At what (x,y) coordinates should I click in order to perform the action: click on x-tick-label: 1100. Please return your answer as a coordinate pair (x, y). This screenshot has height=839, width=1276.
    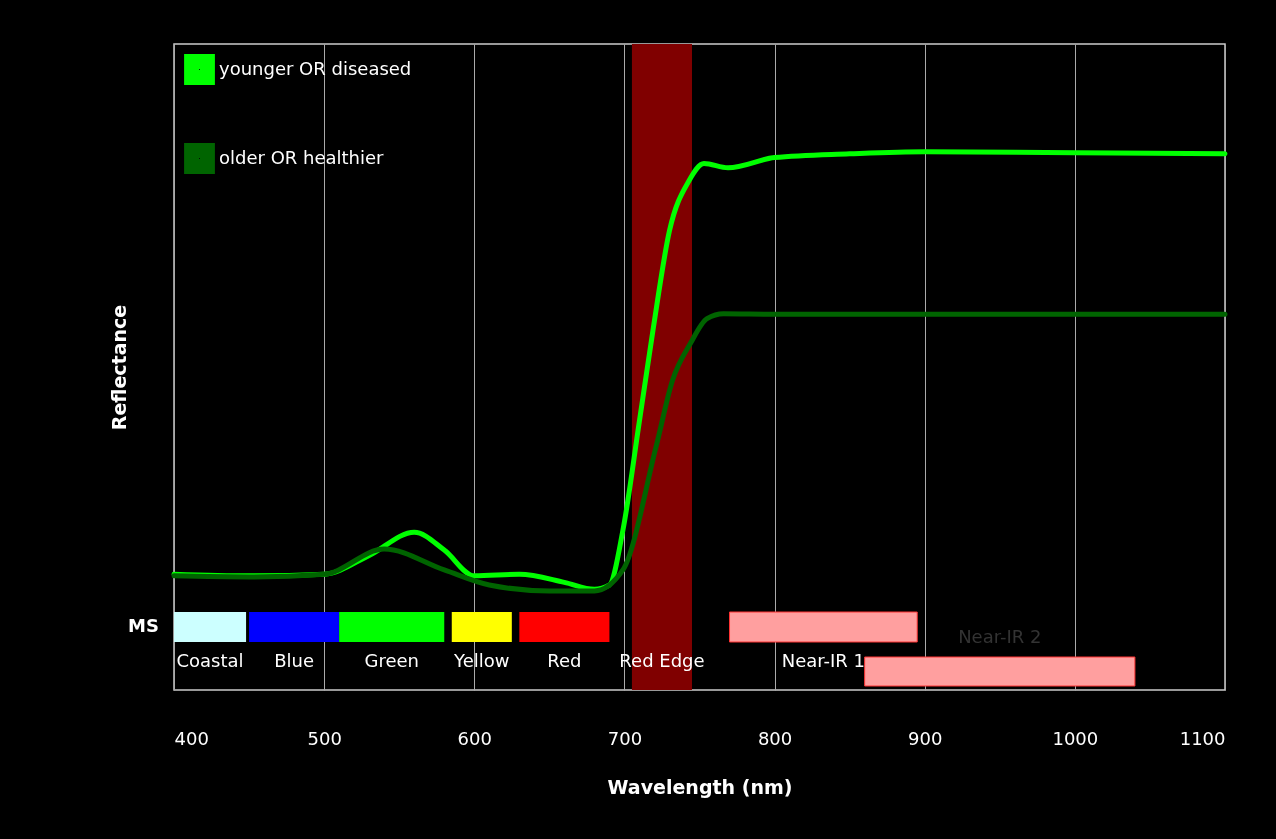
    Looking at the image, I should click on (1202, 738).